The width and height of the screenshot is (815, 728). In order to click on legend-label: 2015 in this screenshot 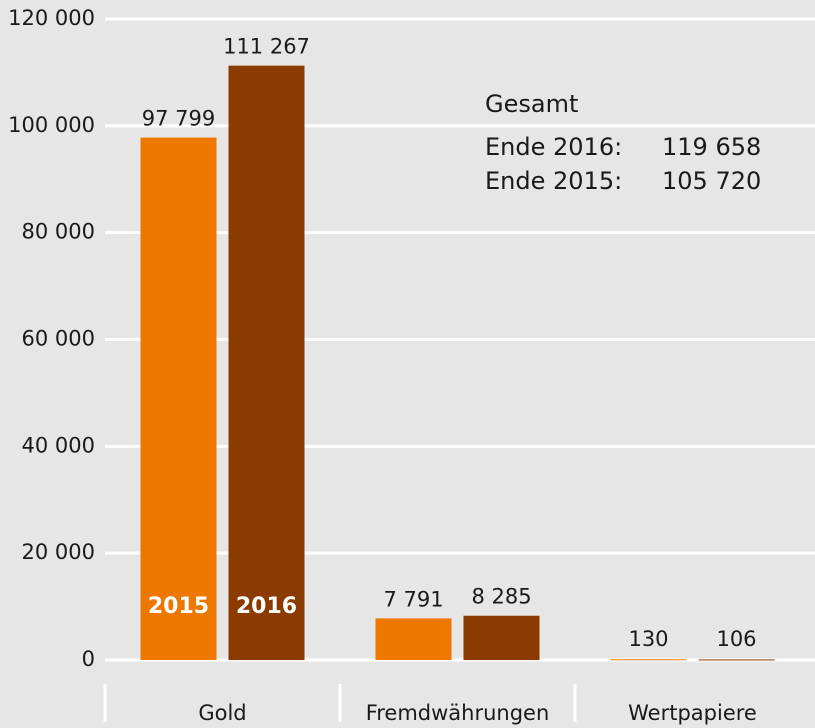, I will do `click(178, 606)`.